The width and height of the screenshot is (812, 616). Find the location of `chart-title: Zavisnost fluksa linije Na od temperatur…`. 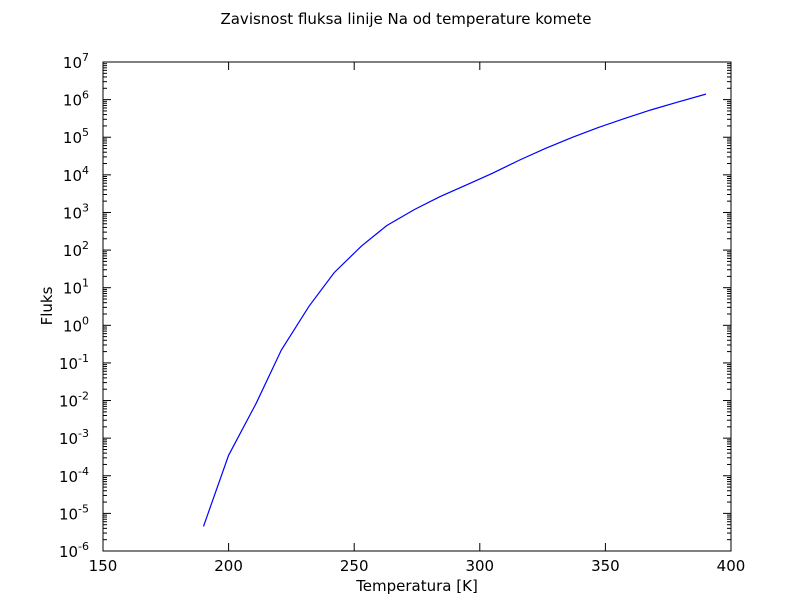

chart-title: Zavisnost fluksa linije Na od temperatur… is located at coordinates (405, 19).